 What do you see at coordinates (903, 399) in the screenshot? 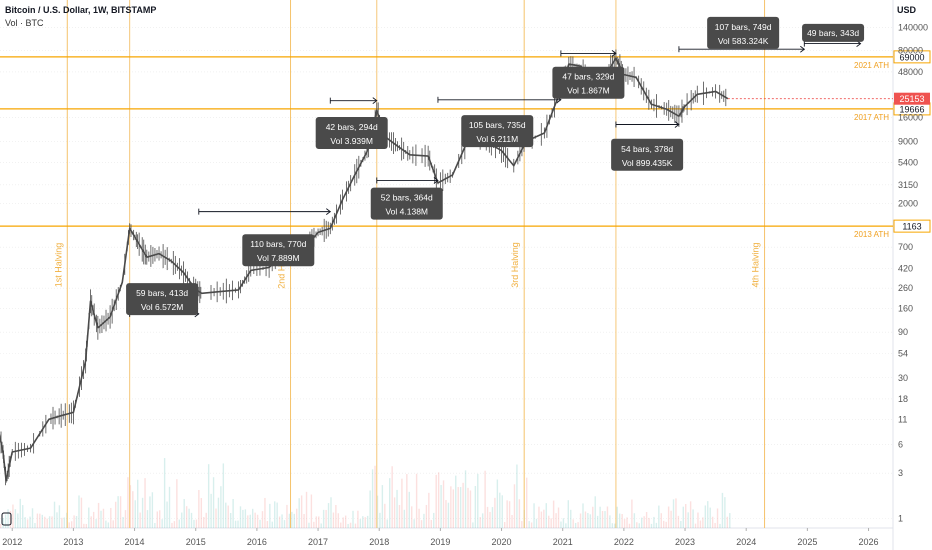
I see `y-tick-label: 18` at bounding box center [903, 399].